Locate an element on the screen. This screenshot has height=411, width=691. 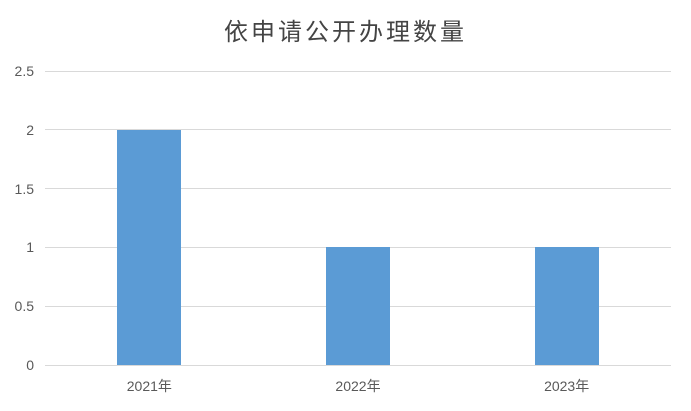
y-tick-label: 1.5 is located at coordinates (24, 188).